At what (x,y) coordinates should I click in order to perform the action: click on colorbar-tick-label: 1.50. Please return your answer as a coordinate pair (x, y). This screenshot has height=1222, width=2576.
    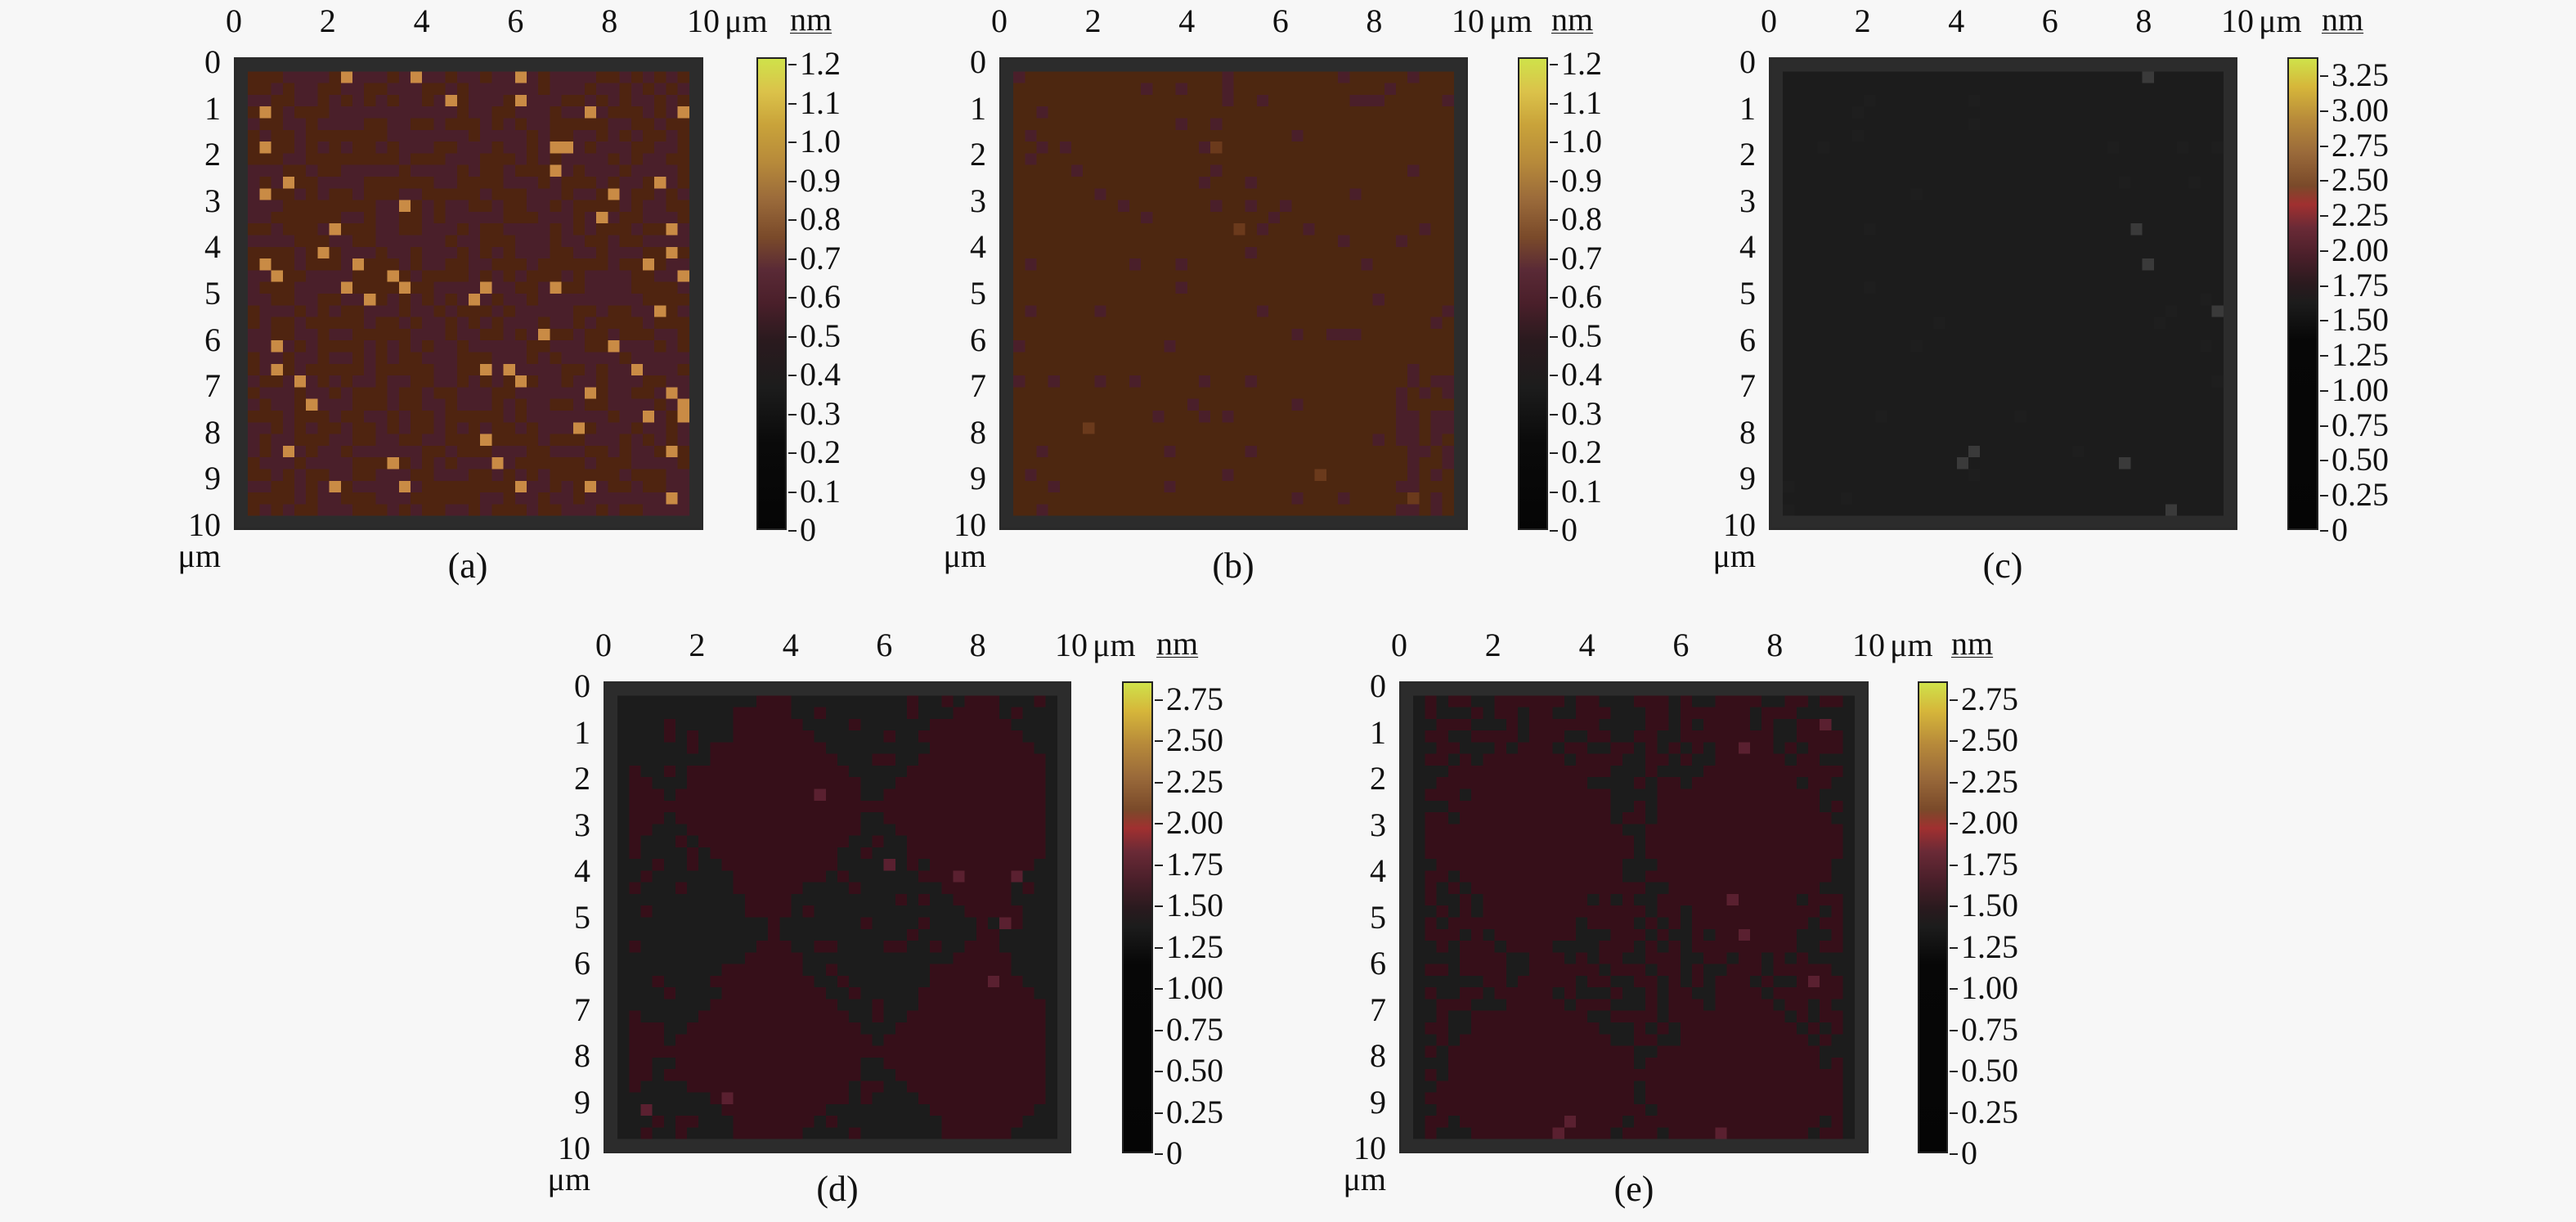
    Looking at the image, I should click on (1189, 905).